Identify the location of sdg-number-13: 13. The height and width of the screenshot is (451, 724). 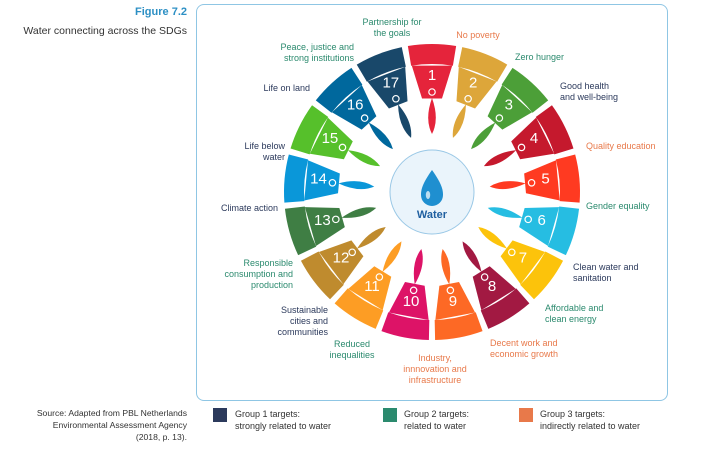
(322, 220).